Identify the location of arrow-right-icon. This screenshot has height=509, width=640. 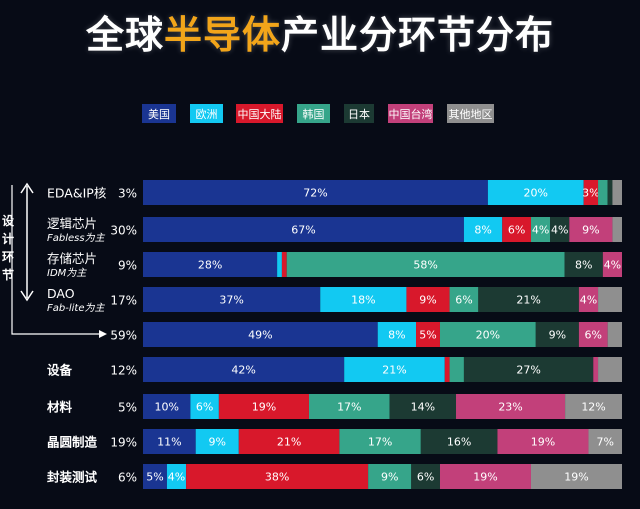
(103, 334).